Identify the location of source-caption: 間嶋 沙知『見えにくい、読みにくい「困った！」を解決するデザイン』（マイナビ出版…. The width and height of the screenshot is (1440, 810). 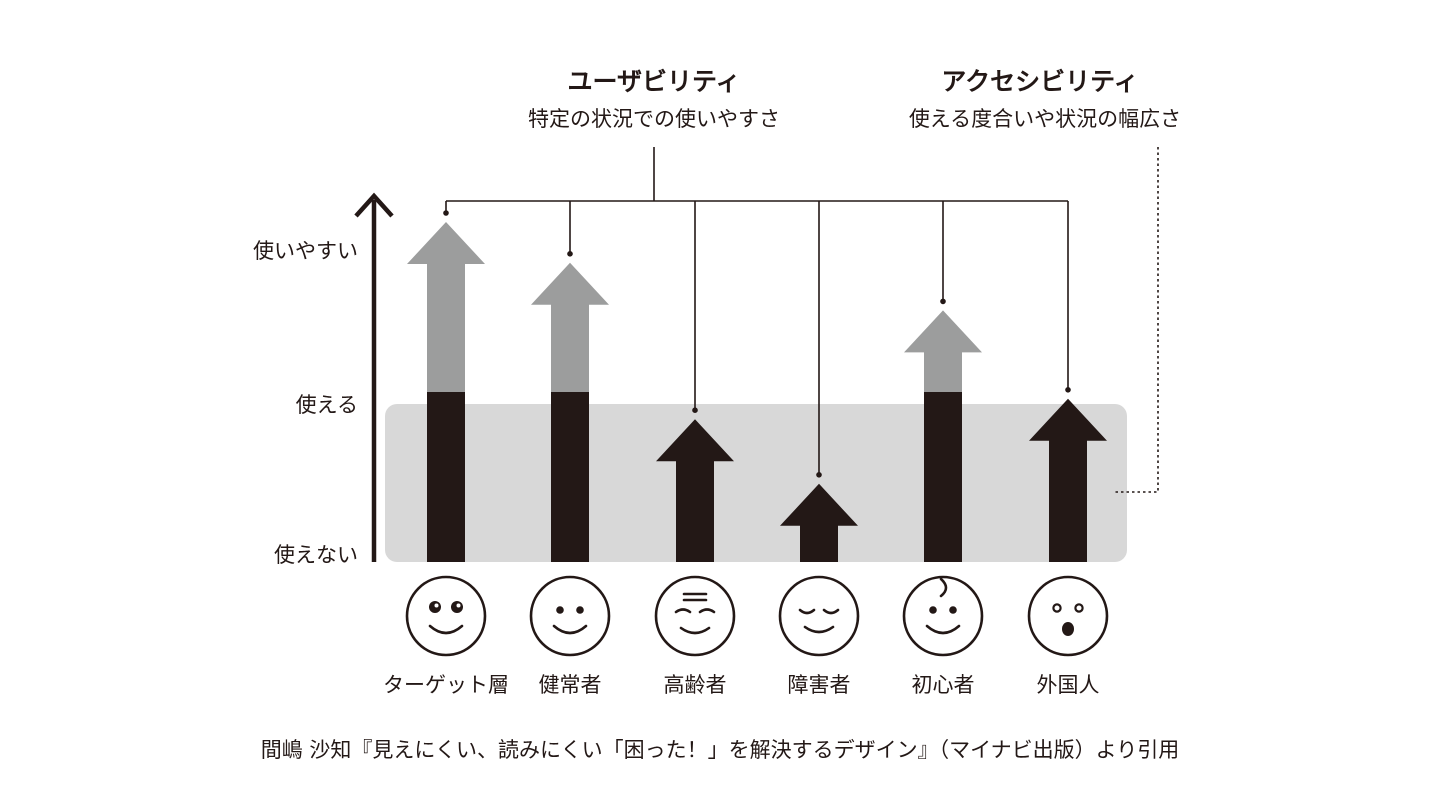
(720, 750).